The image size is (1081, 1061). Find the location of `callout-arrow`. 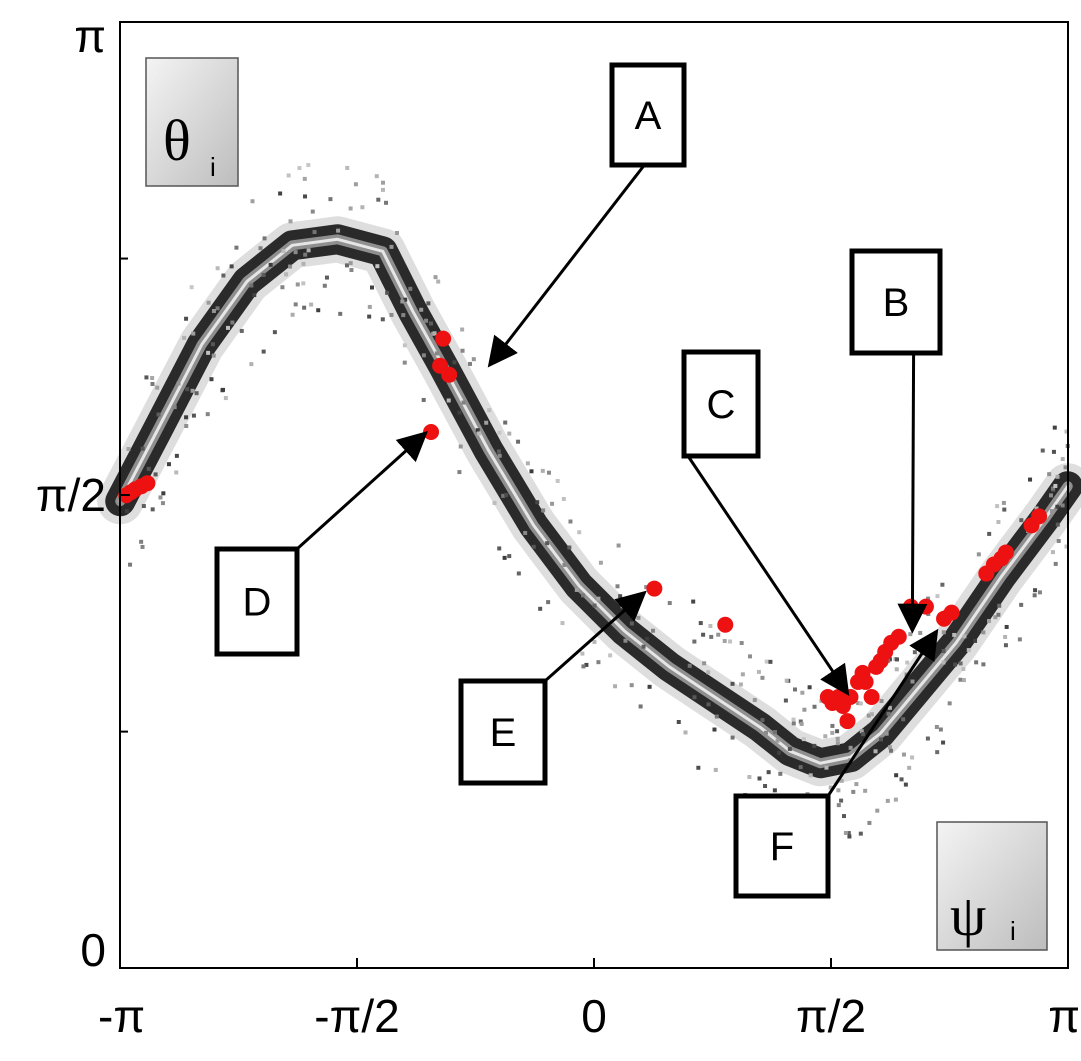

callout-arrow is located at coordinates (361, 490).